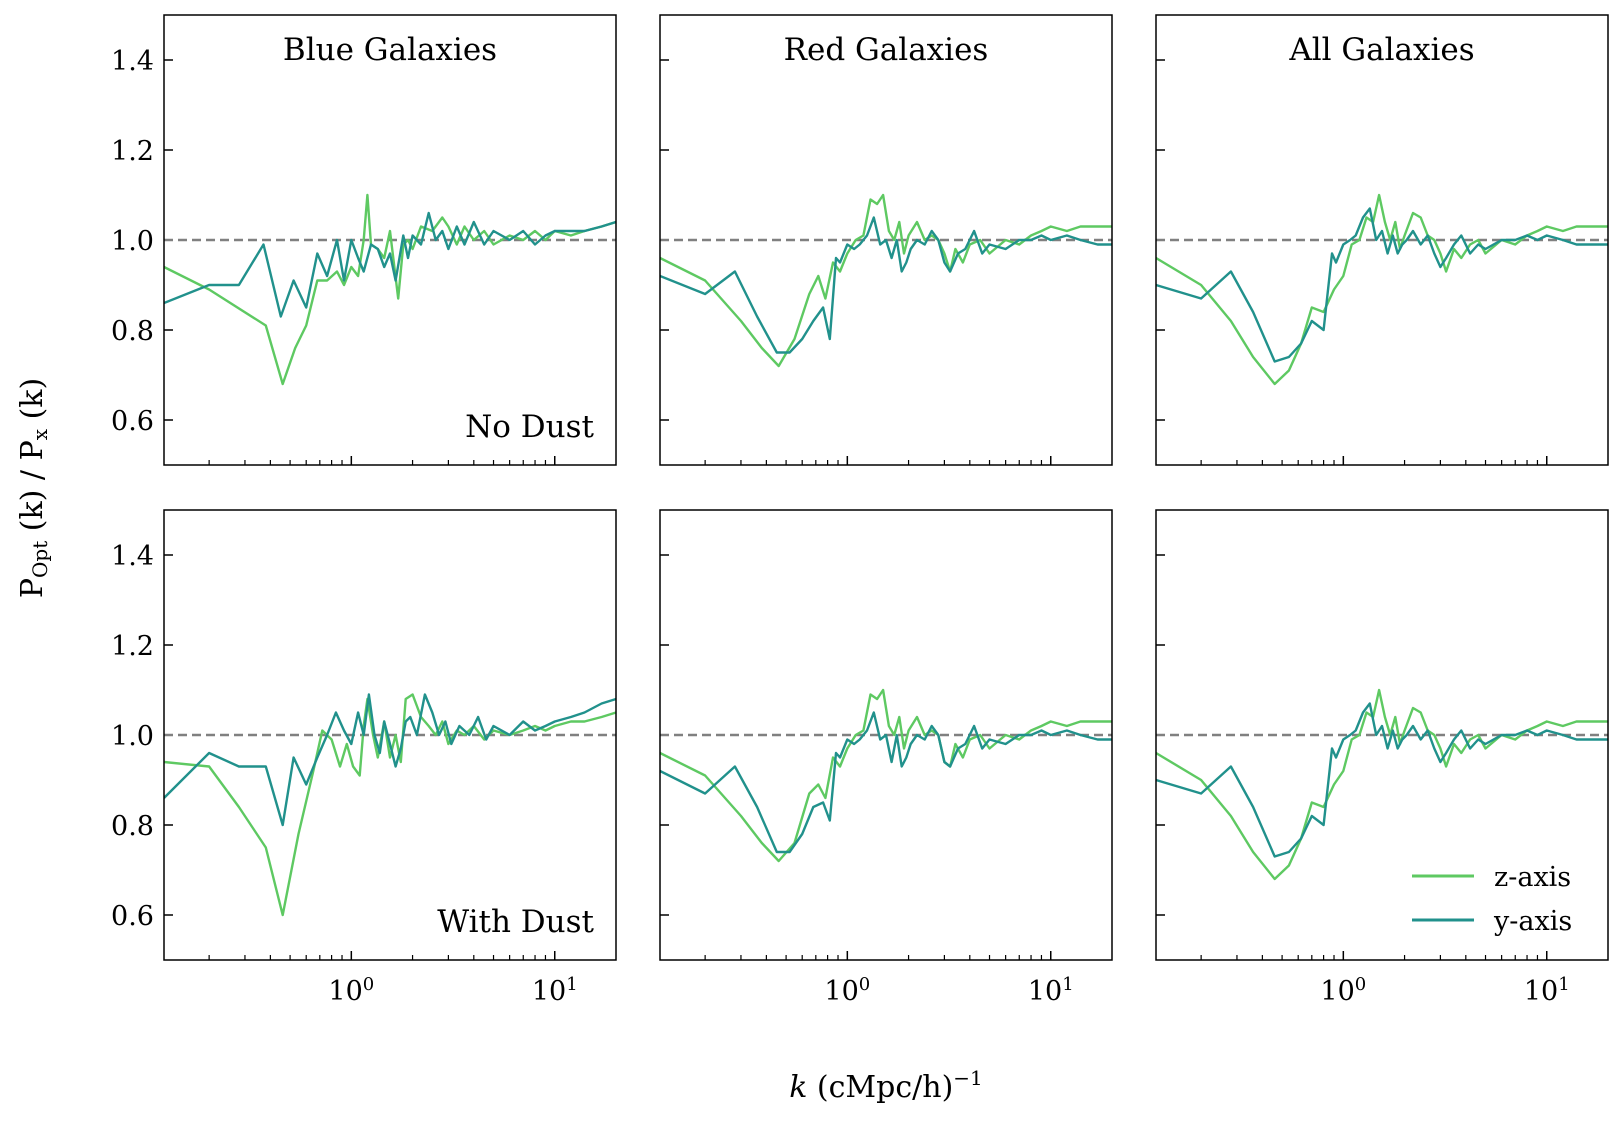 The height and width of the screenshot is (1127, 1618). I want to click on y-label-p: P, so click(32, 588).